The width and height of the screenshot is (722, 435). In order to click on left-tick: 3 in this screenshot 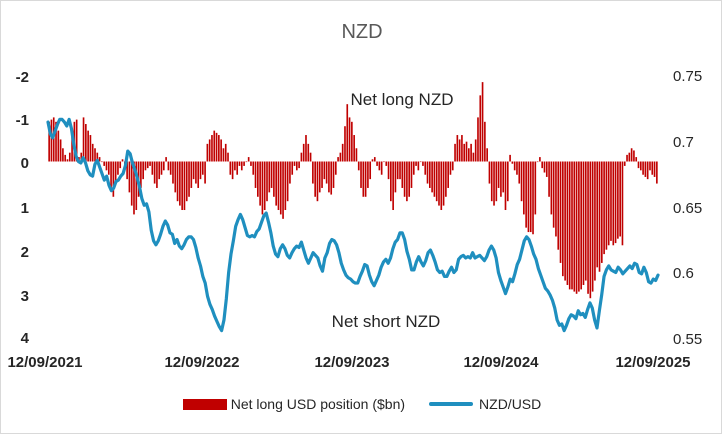, I will do `click(25, 296)`.